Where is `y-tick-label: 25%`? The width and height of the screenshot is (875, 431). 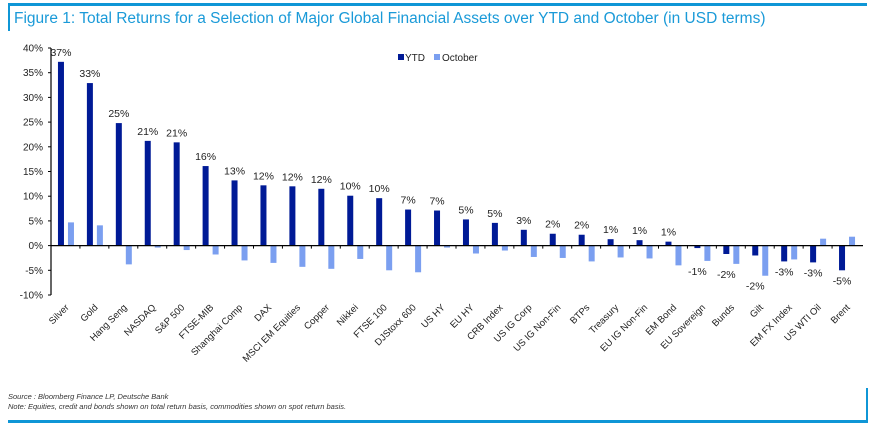 y-tick-label: 25% is located at coordinates (33, 123).